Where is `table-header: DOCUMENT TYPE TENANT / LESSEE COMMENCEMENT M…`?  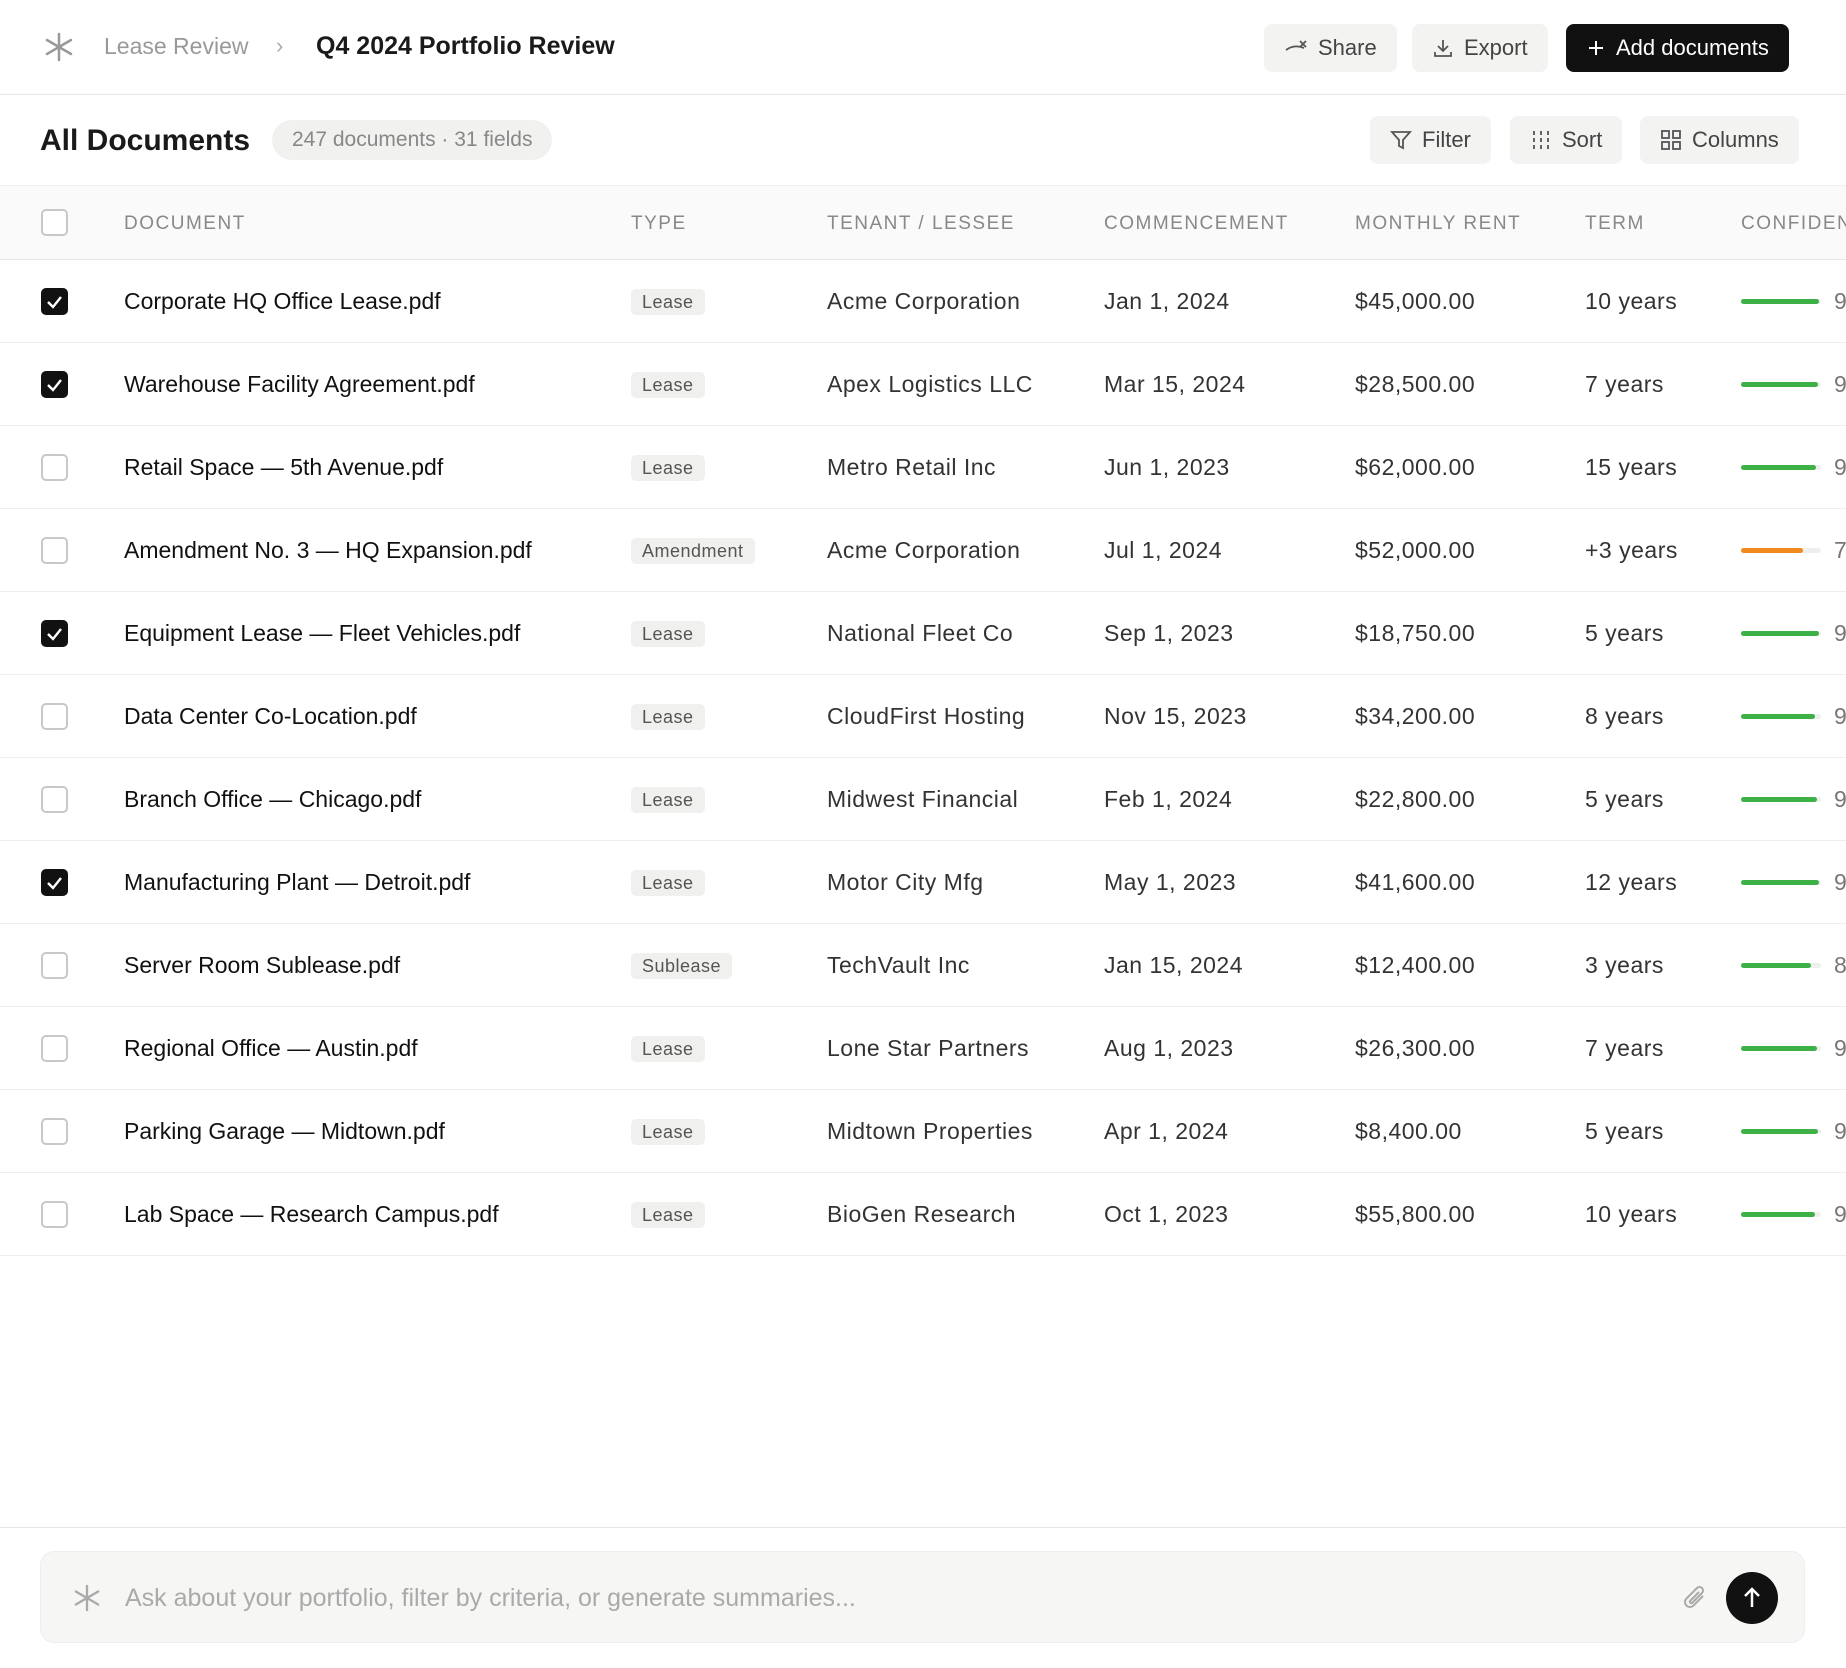
table-header: DOCUMENT TYPE TENANT / LESSEE COMMENCEMENT M… is located at coordinates (923, 222).